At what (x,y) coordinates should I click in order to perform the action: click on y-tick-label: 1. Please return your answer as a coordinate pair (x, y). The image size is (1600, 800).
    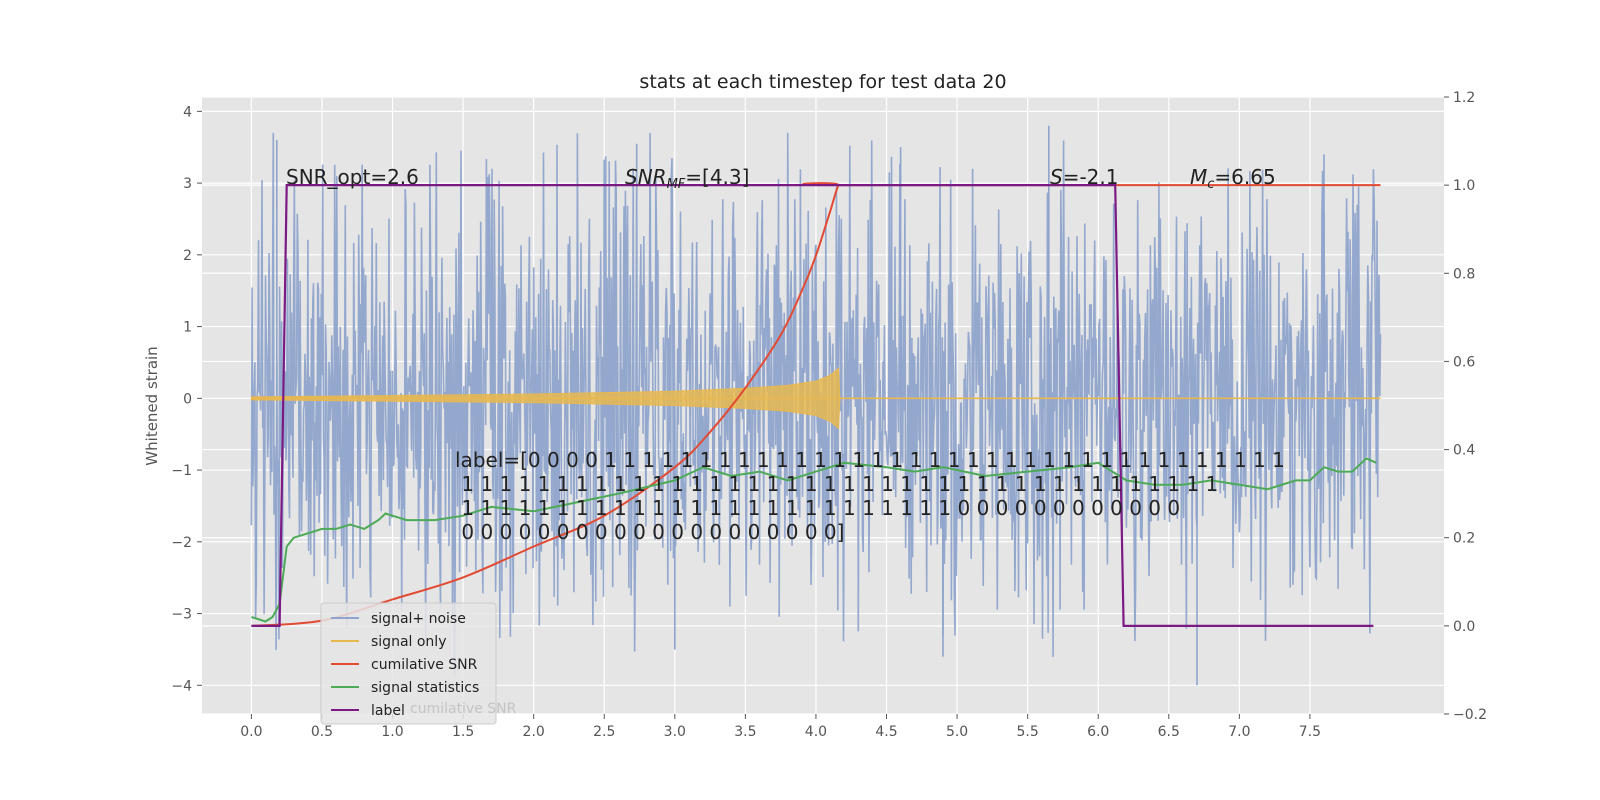
    Looking at the image, I should click on (187, 328).